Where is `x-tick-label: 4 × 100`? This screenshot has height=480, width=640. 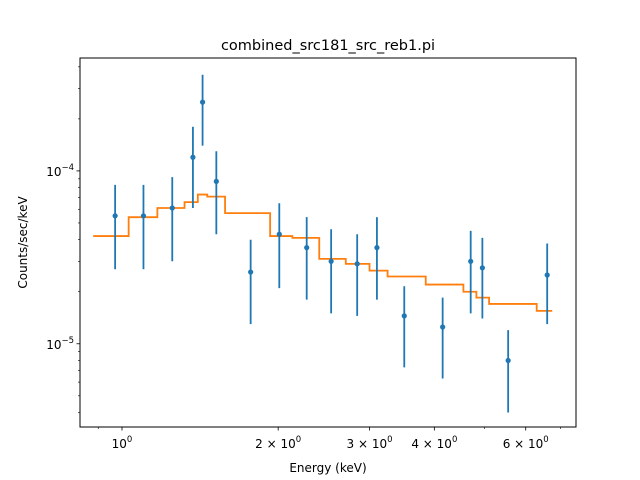 x-tick-label: 4 × 100 is located at coordinates (434, 443).